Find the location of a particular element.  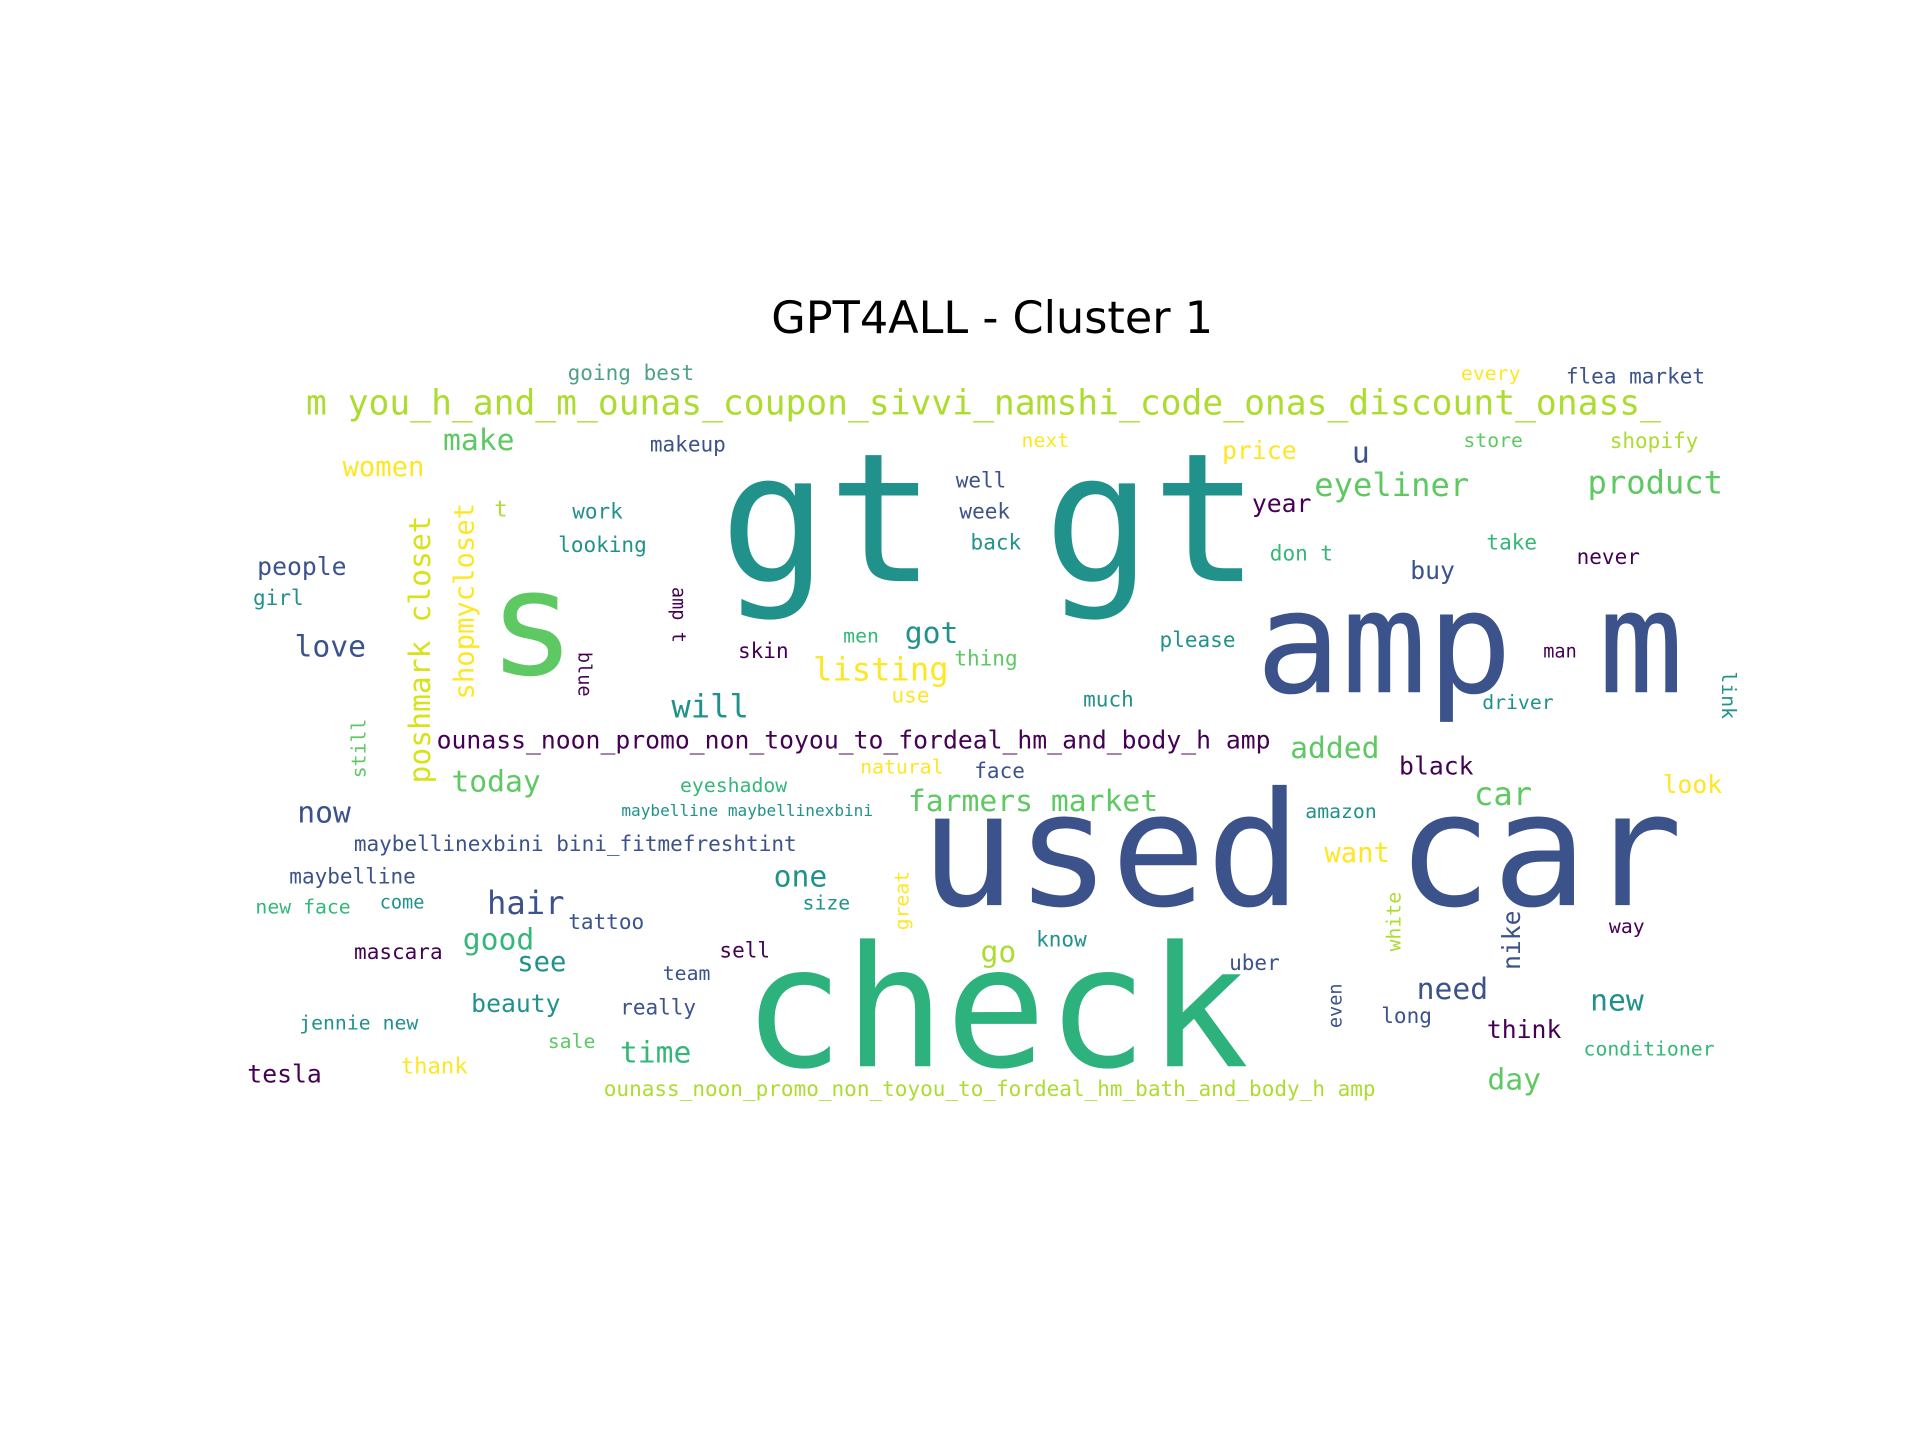

word: still is located at coordinates (358, 749).